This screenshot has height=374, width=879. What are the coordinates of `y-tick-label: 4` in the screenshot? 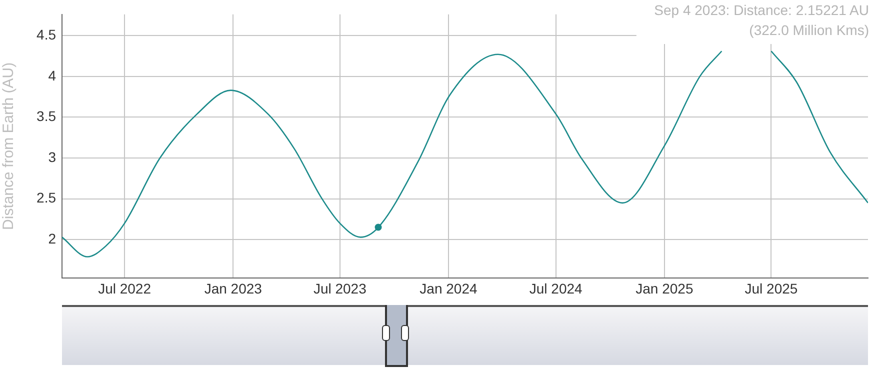 It's located at (52, 75).